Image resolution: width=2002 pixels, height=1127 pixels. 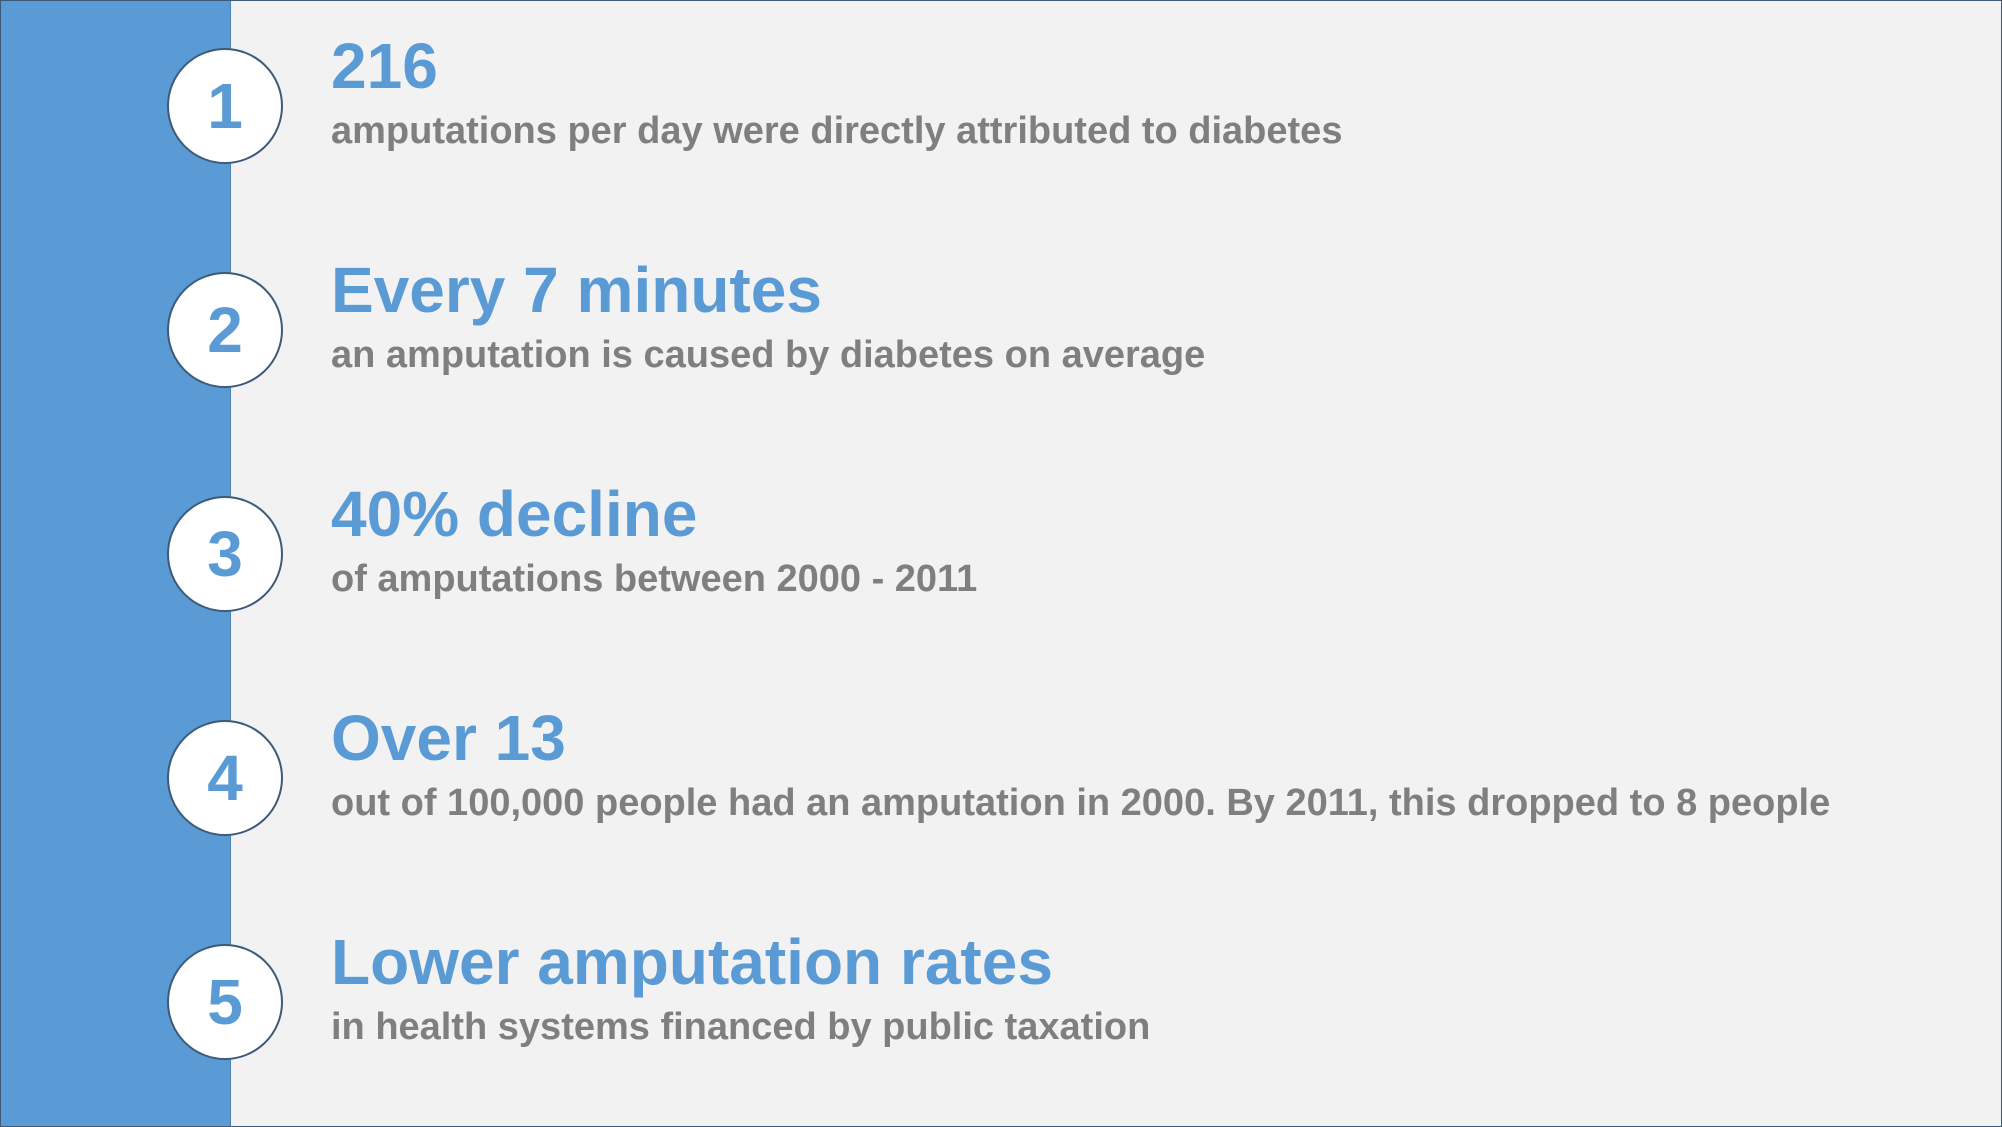 I want to click on number-badge: 3, so click(x=225, y=554).